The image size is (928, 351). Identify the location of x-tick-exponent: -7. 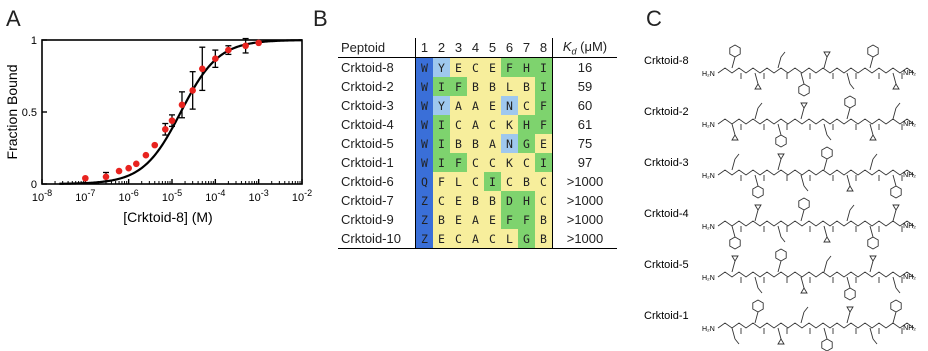
(91, 193).